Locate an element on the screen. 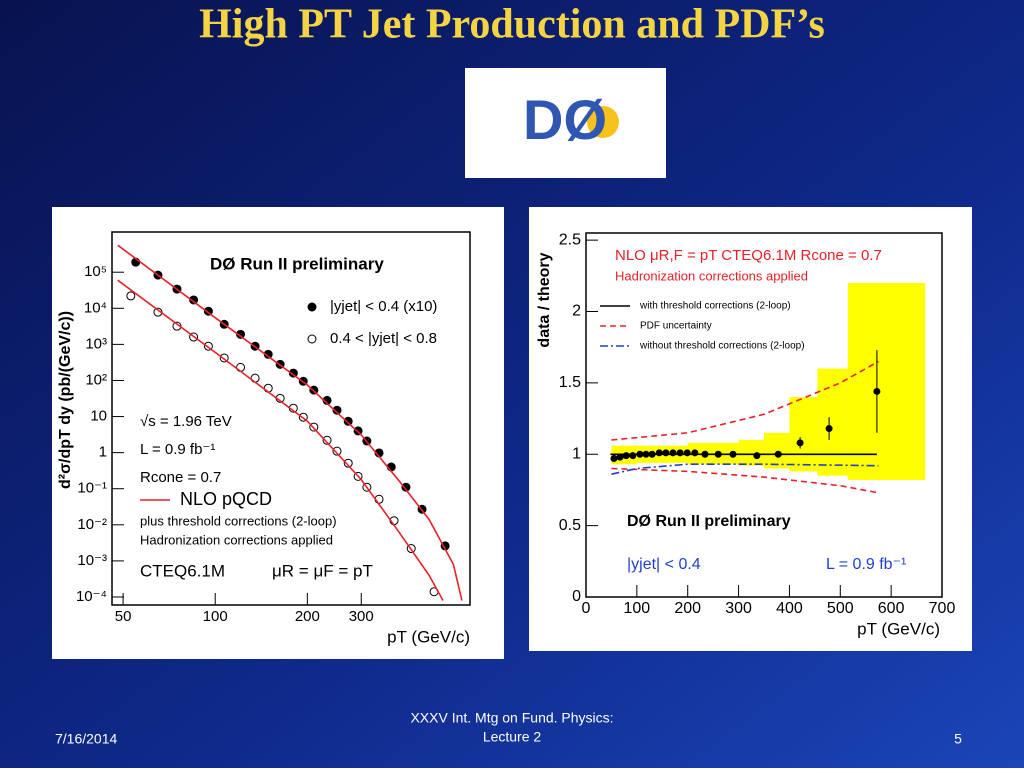 The width and height of the screenshot is (1024, 773). x-tick-label: 0 is located at coordinates (586, 608).